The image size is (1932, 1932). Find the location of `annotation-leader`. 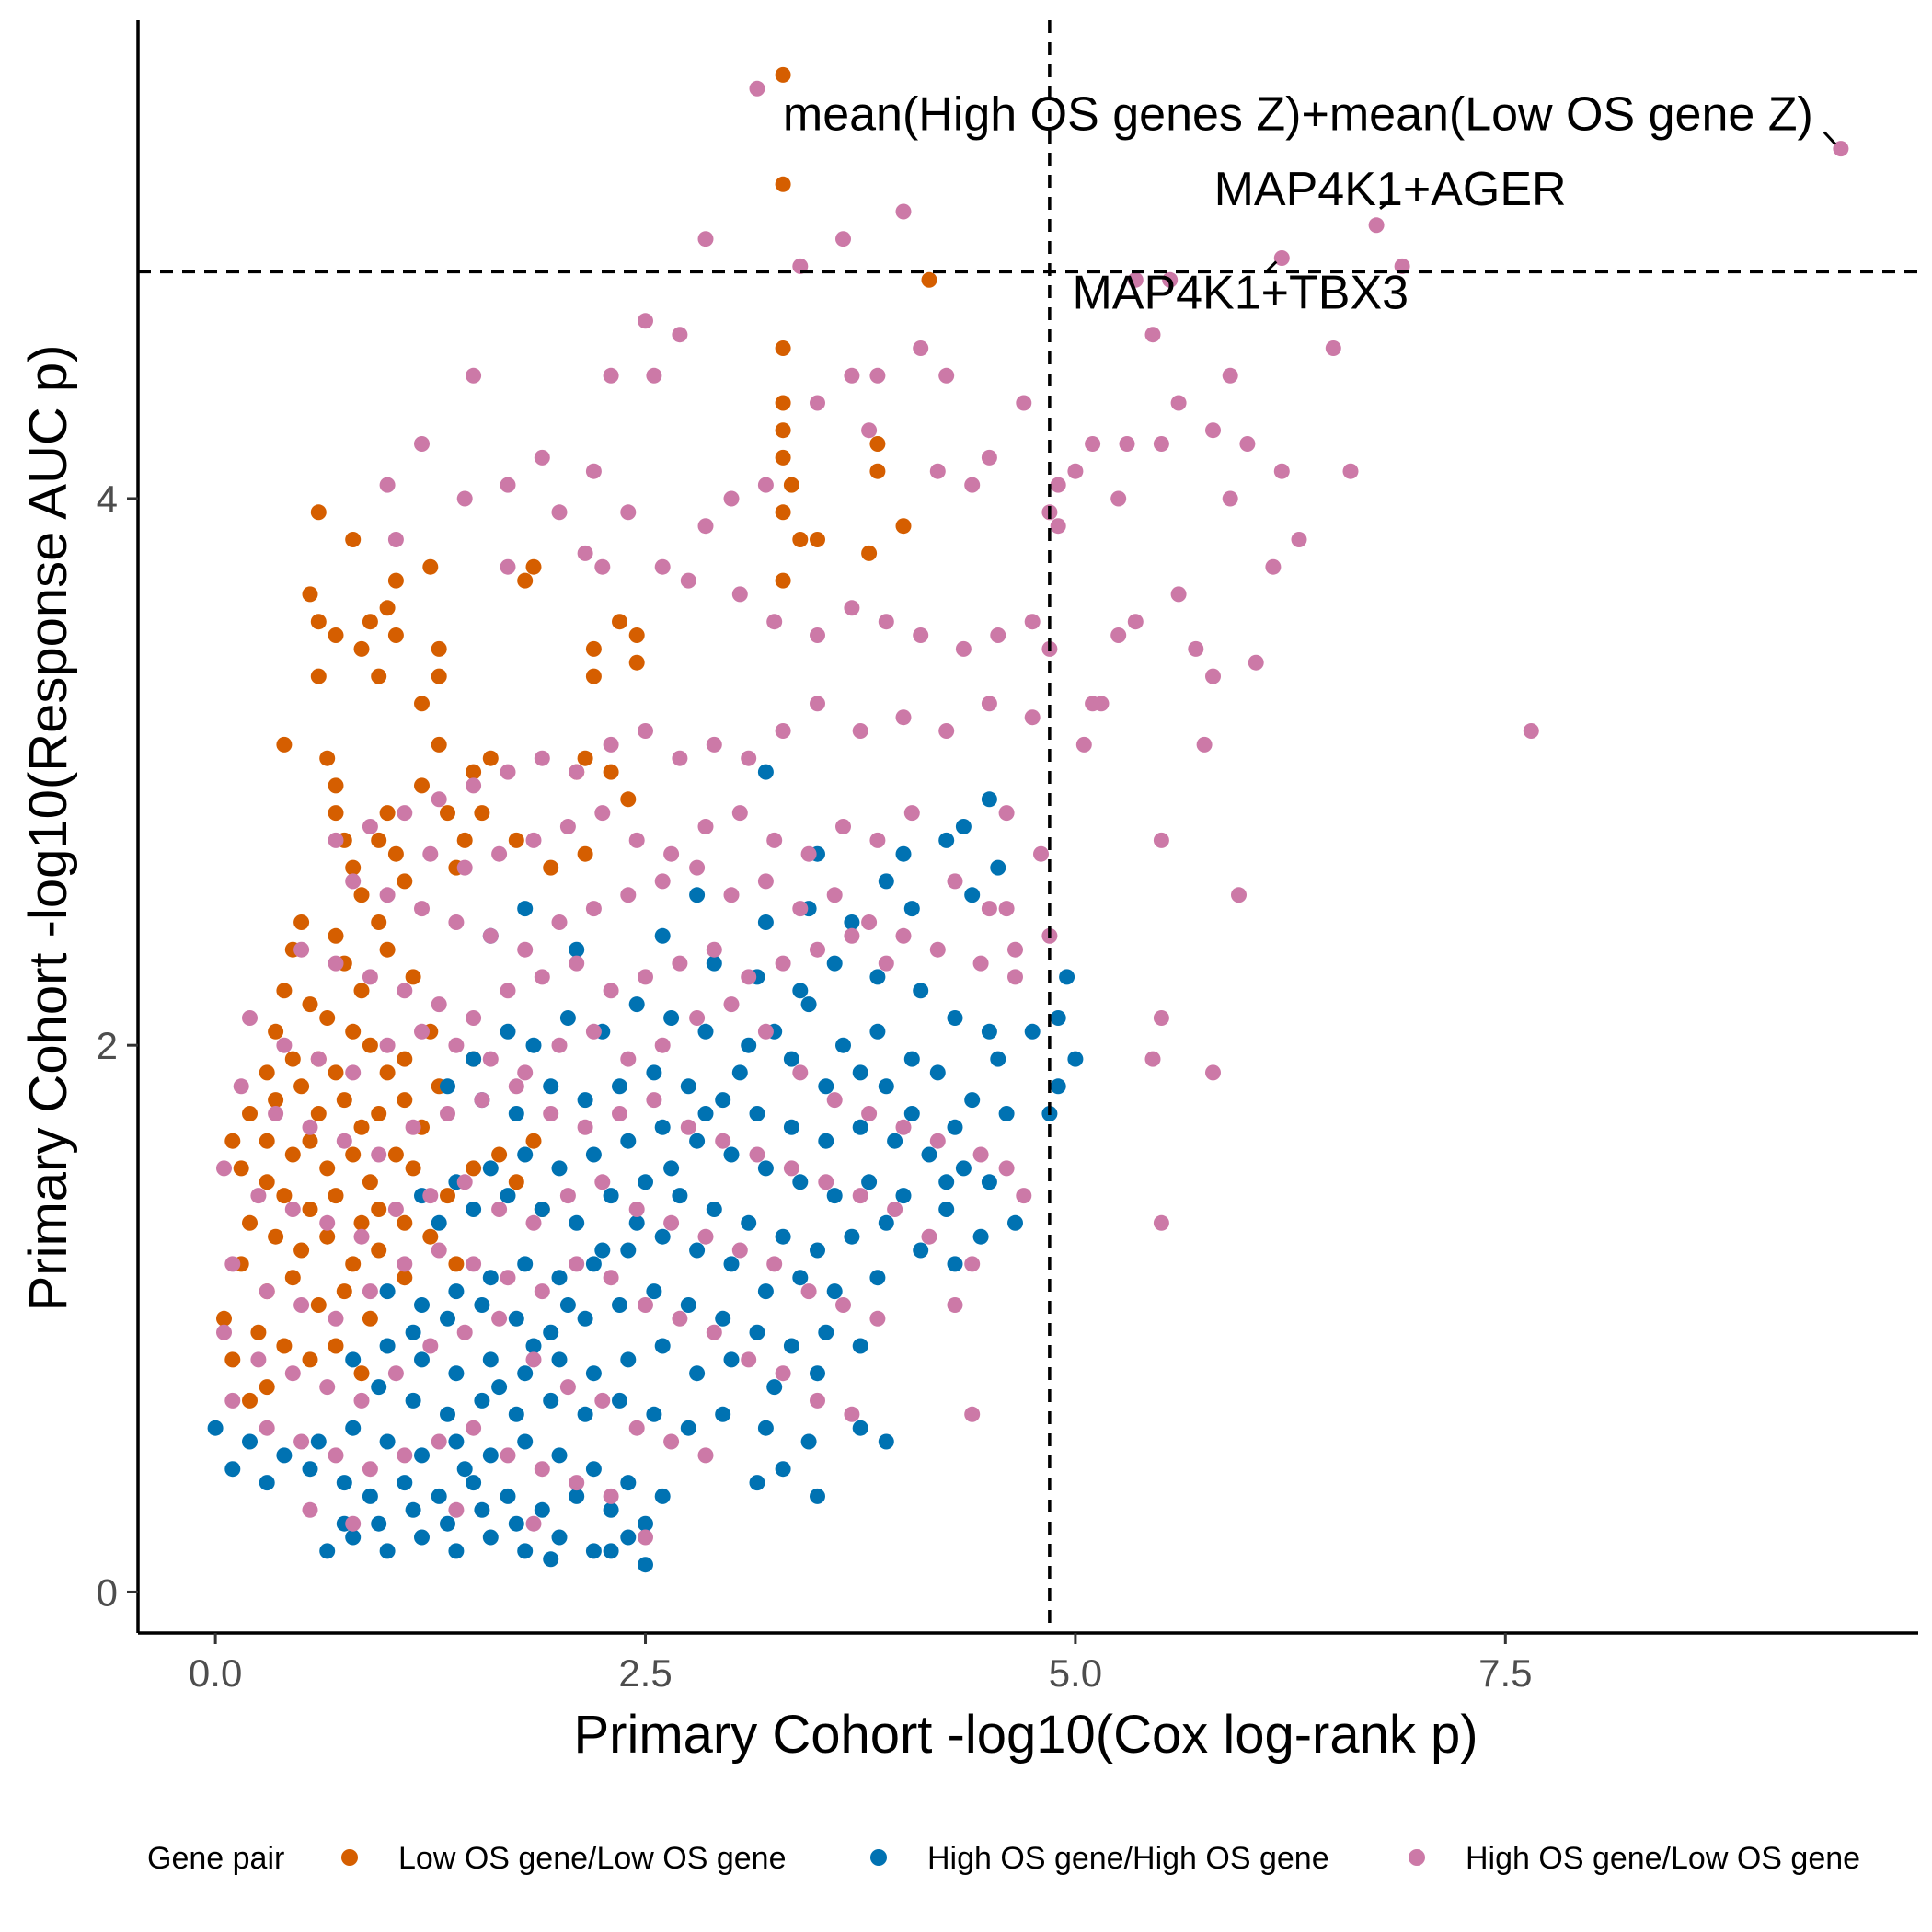

annotation-leader is located at coordinates (1829, 138).